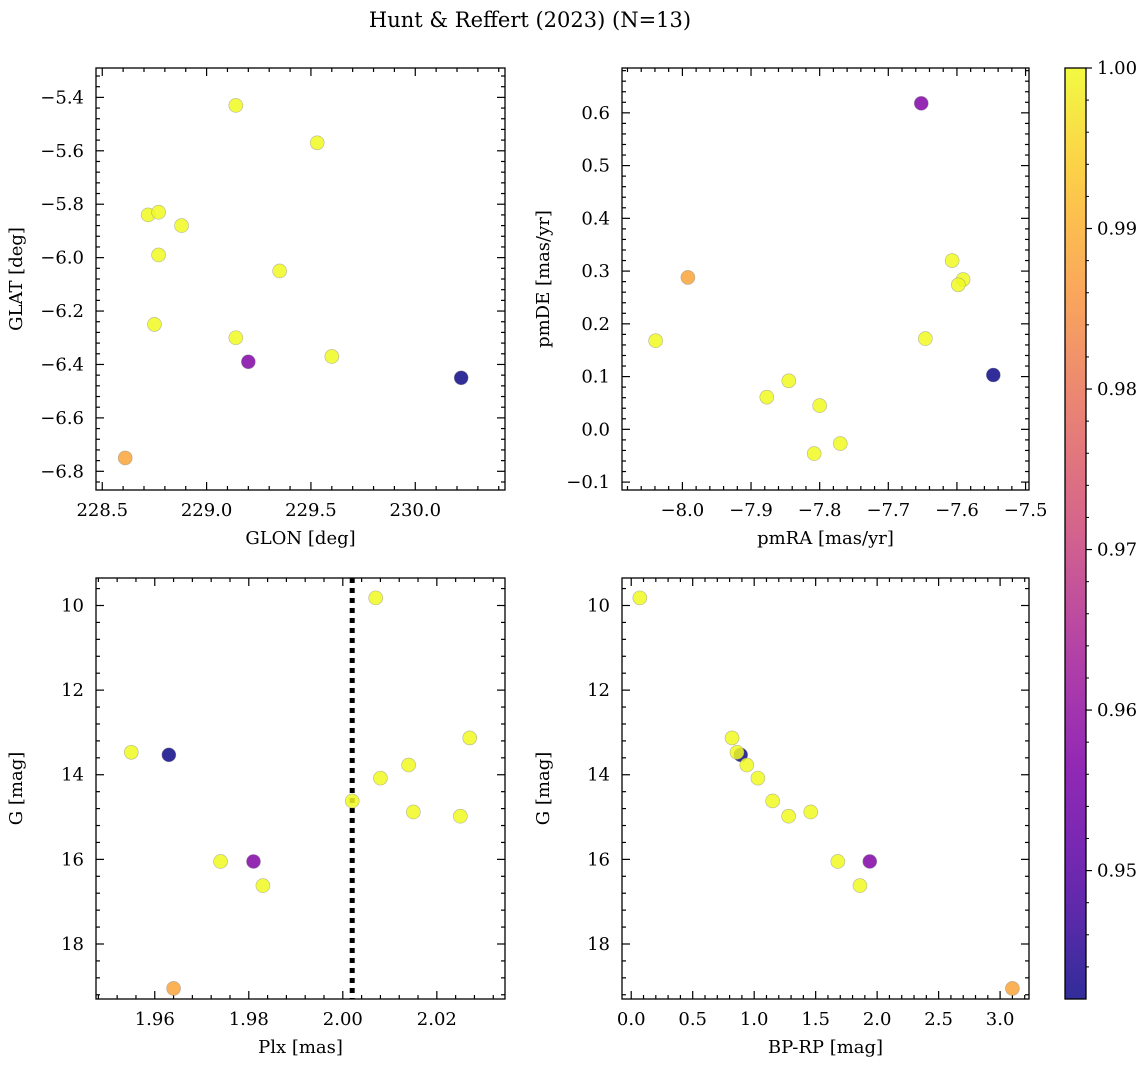 This screenshot has height=1067, width=1148. Describe the element at coordinates (595, 429) in the screenshot. I see `y-tick-label: 0.0` at that location.